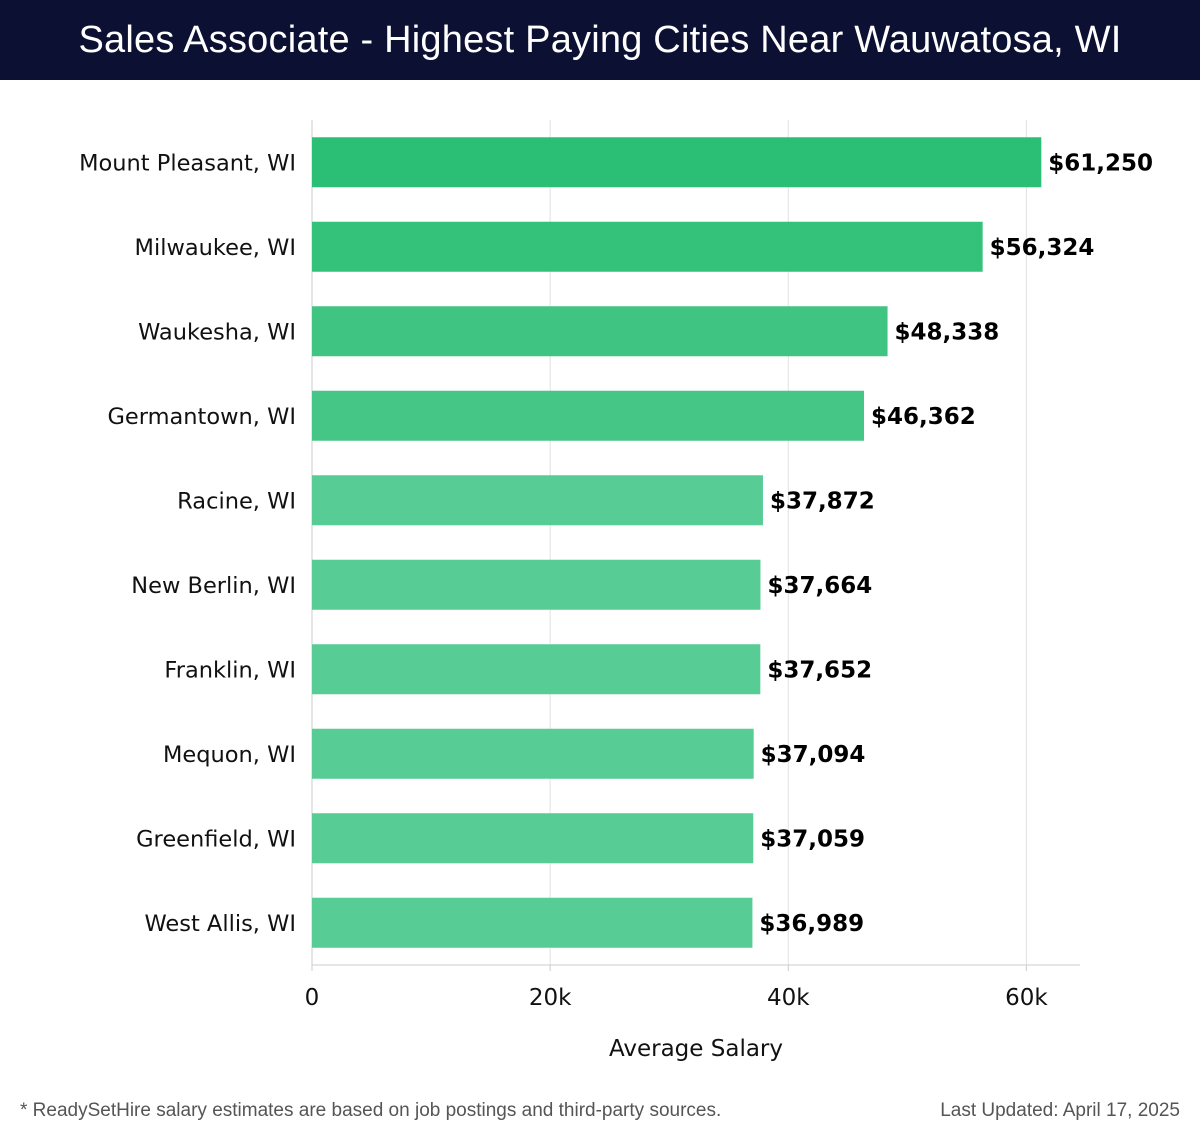 The image size is (1200, 1140). What do you see at coordinates (229, 755) in the screenshot?
I see `category-label: Mequon, WI` at bounding box center [229, 755].